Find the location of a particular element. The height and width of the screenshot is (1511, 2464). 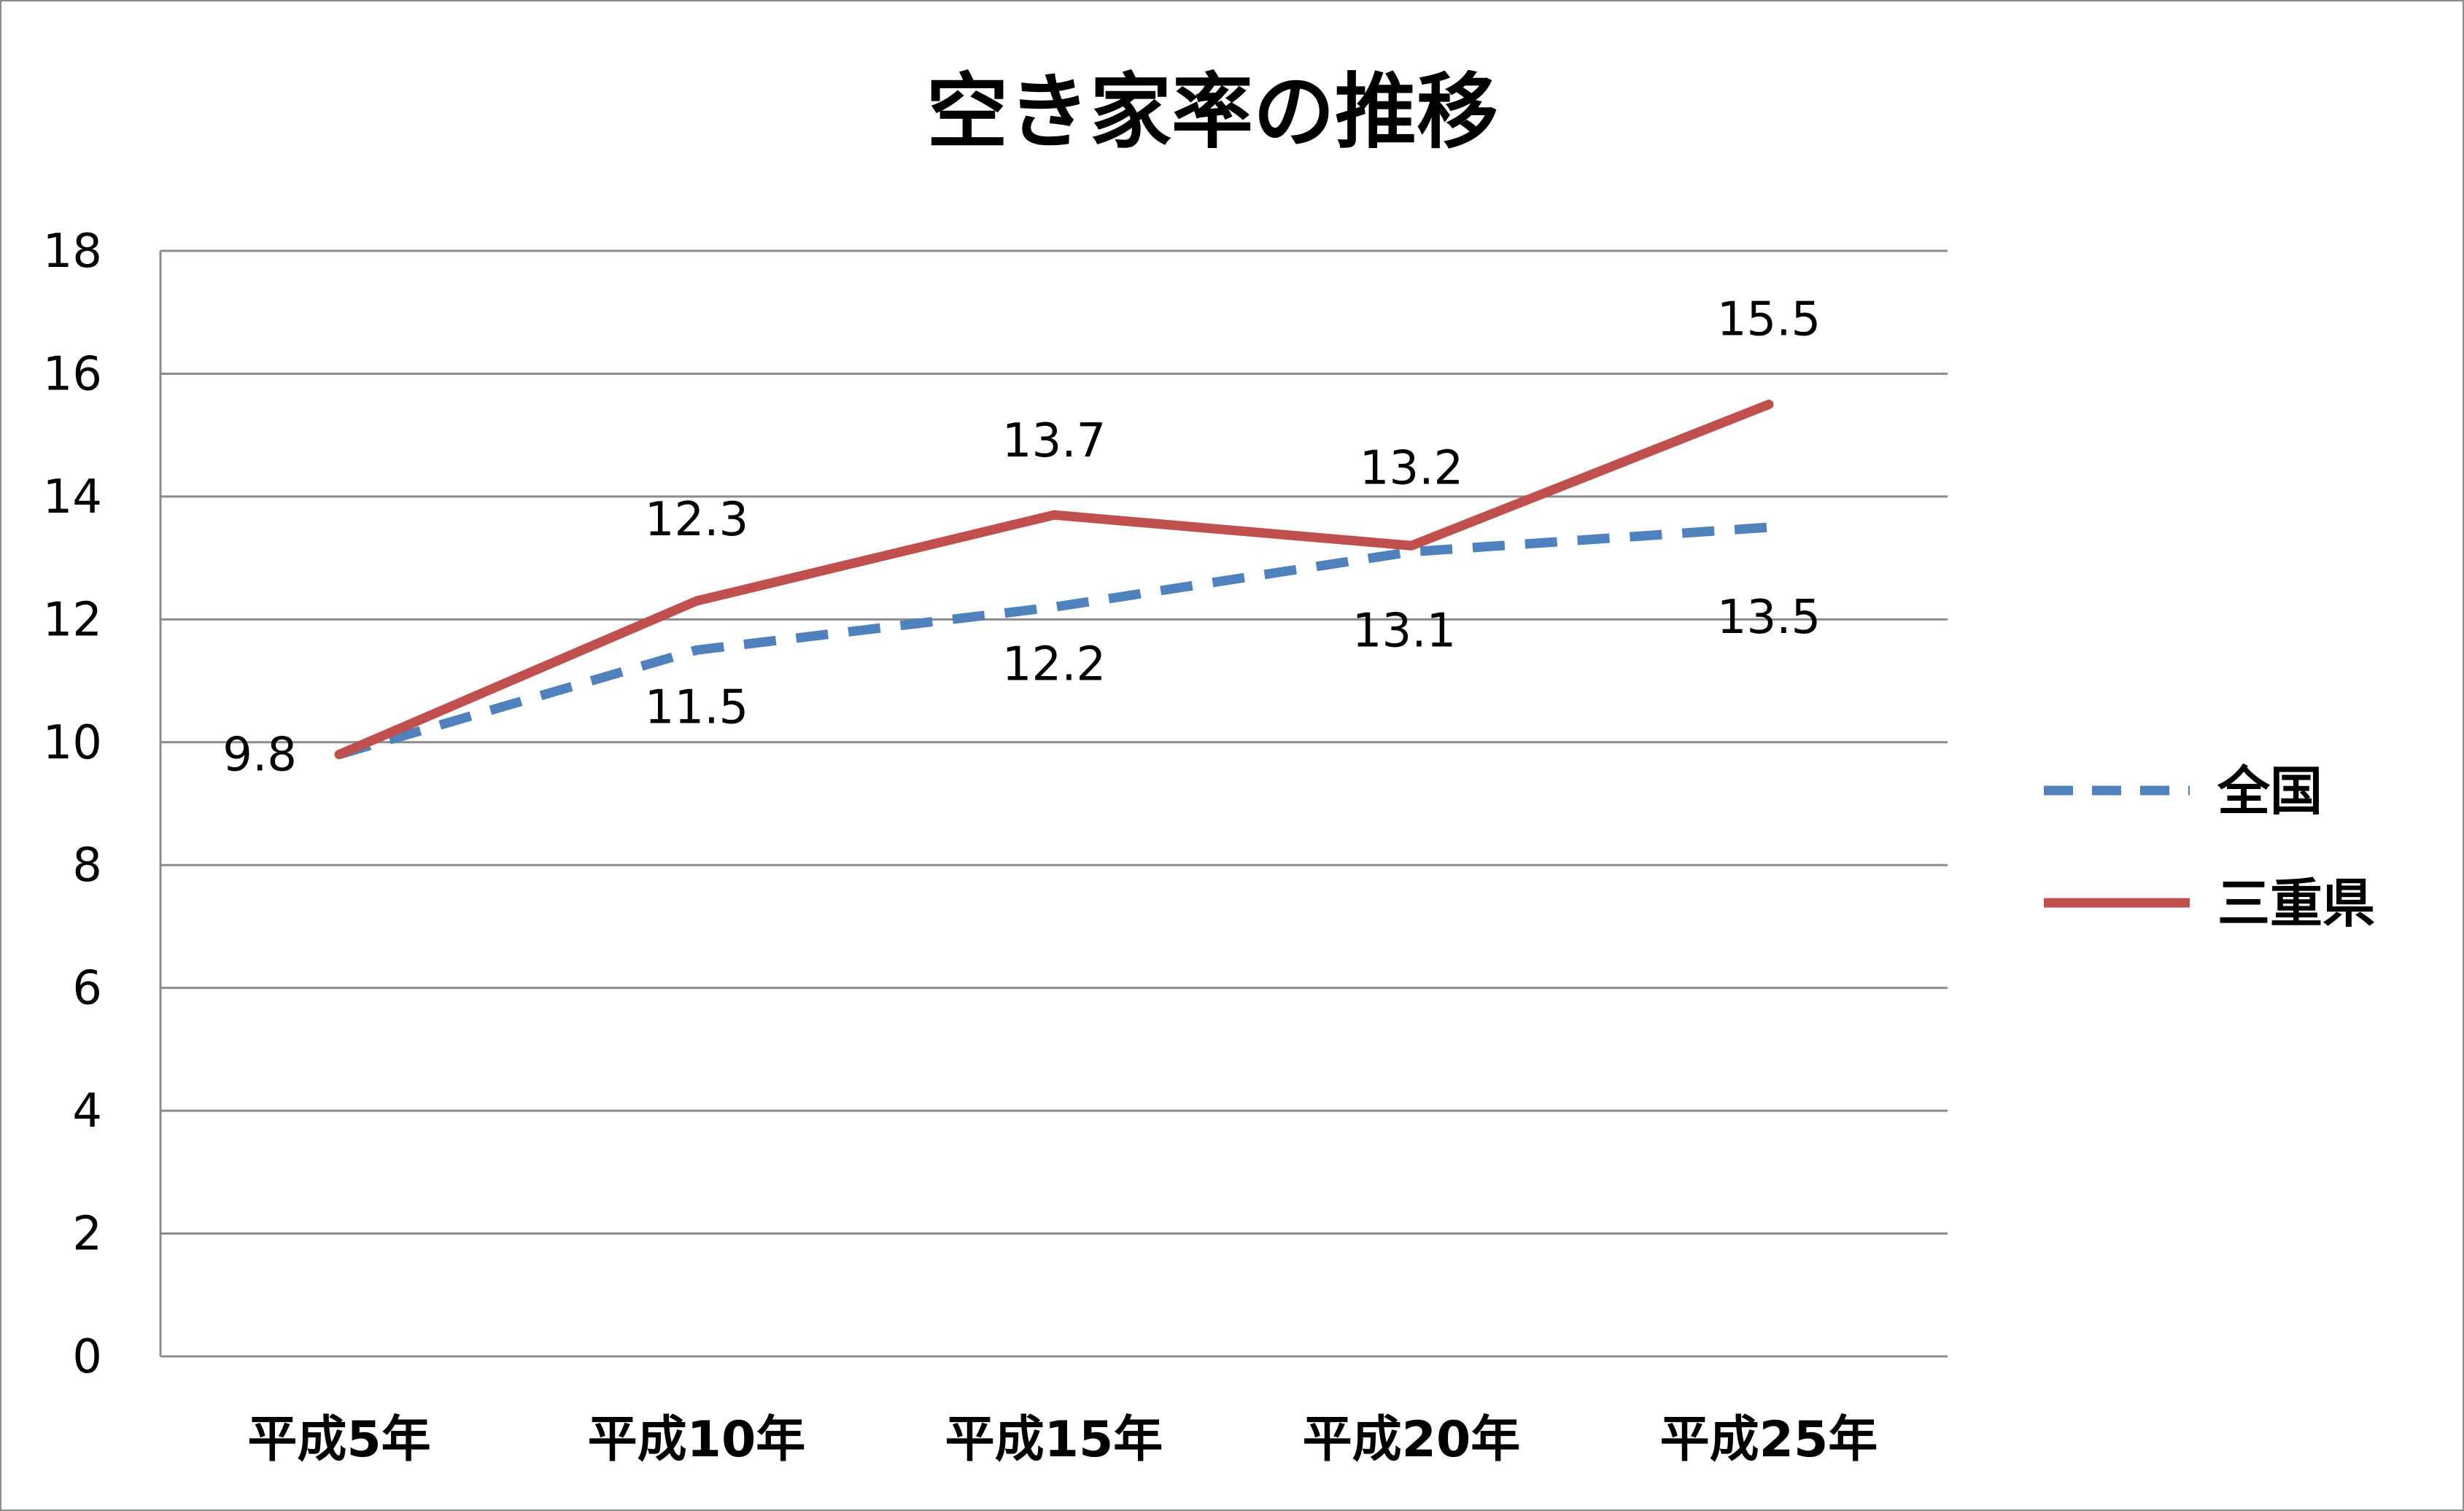

y-tick-label: 12 is located at coordinates (72, 620).